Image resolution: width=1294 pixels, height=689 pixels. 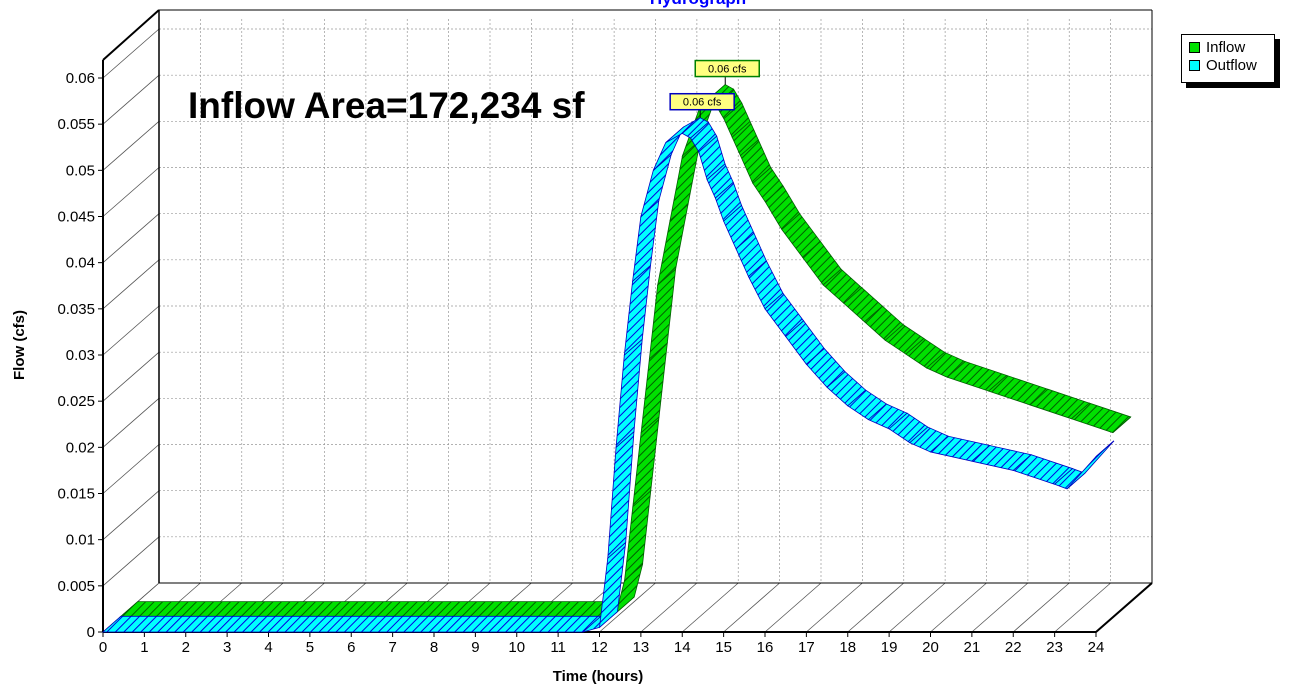 I want to click on legend-item-inflow: Inflow, so click(x=1217, y=47).